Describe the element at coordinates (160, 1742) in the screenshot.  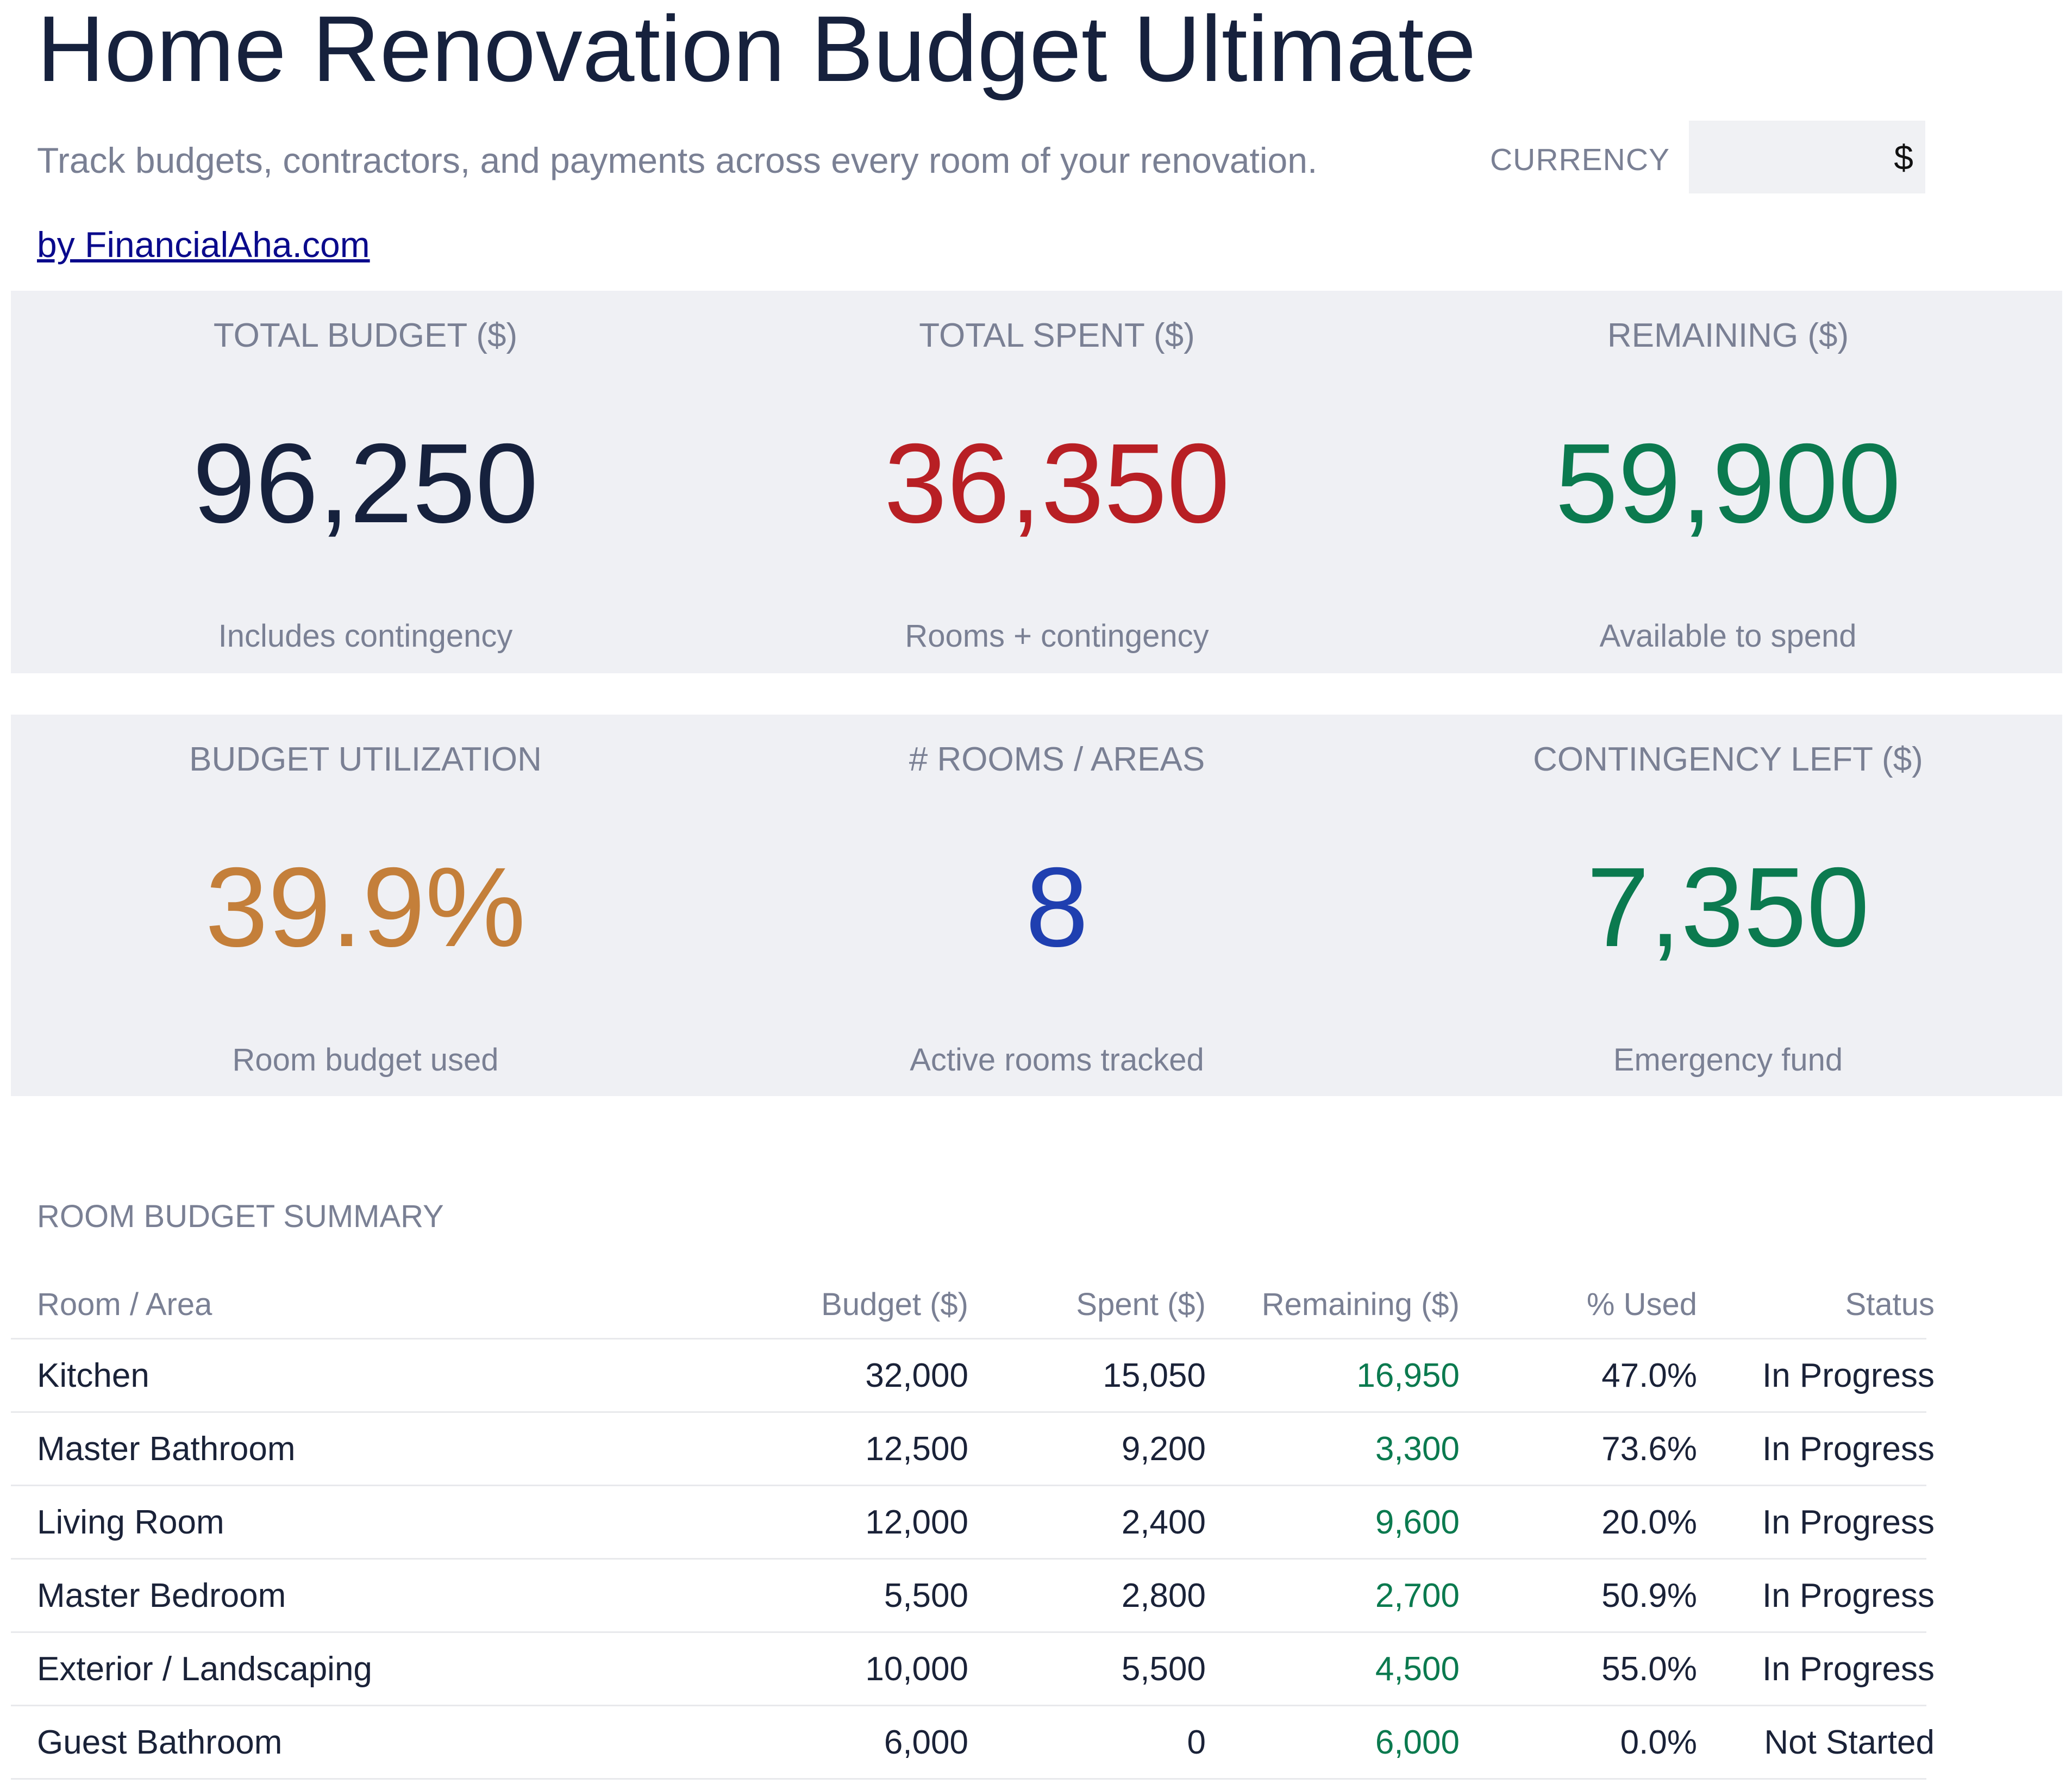
I see `cell-room: Guest Bathroom` at that location.